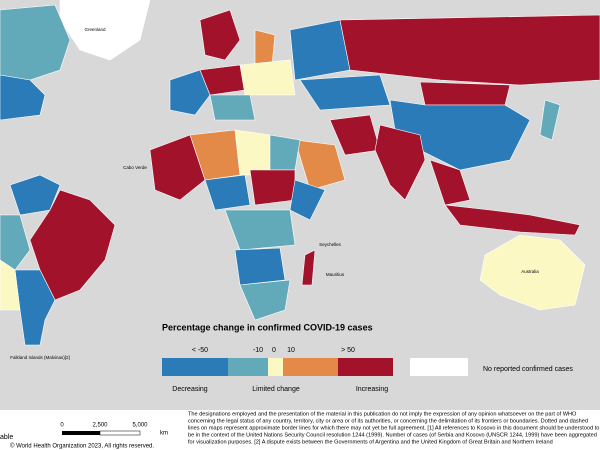 The image size is (600, 450). What do you see at coordinates (15, 242) in the screenshot?
I see `peru` at bounding box center [15, 242].